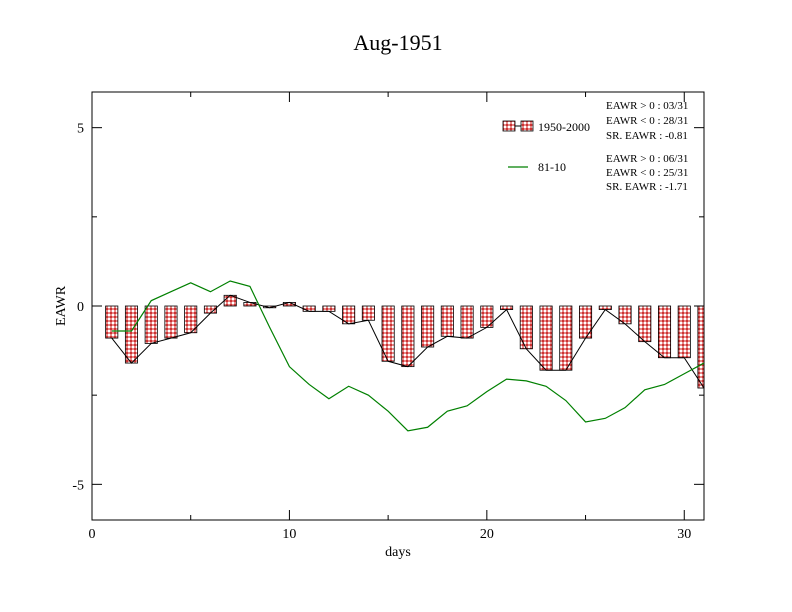  What do you see at coordinates (564, 127) in the screenshot?
I see `legend-label-1950-2000: 1950-2000` at bounding box center [564, 127].